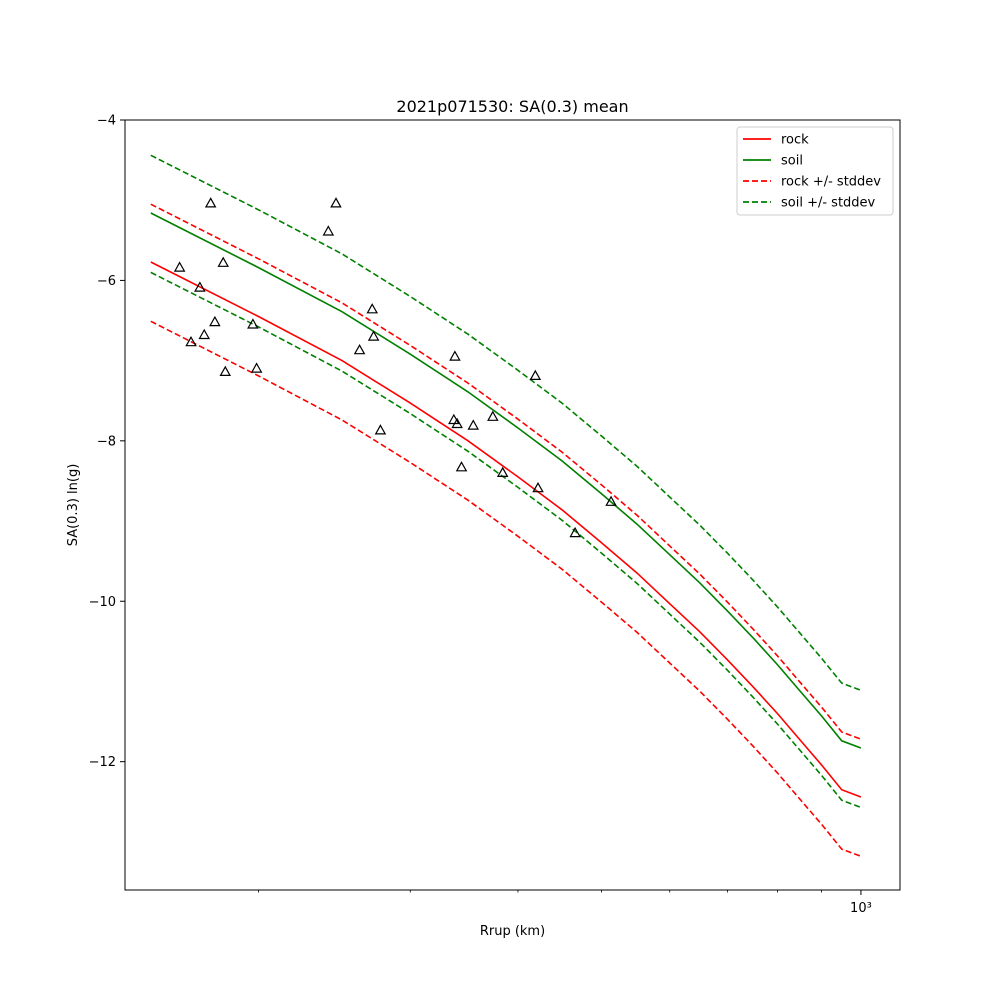  Describe the element at coordinates (512, 931) in the screenshot. I see `x-axis-label: Rrup (km)` at that location.